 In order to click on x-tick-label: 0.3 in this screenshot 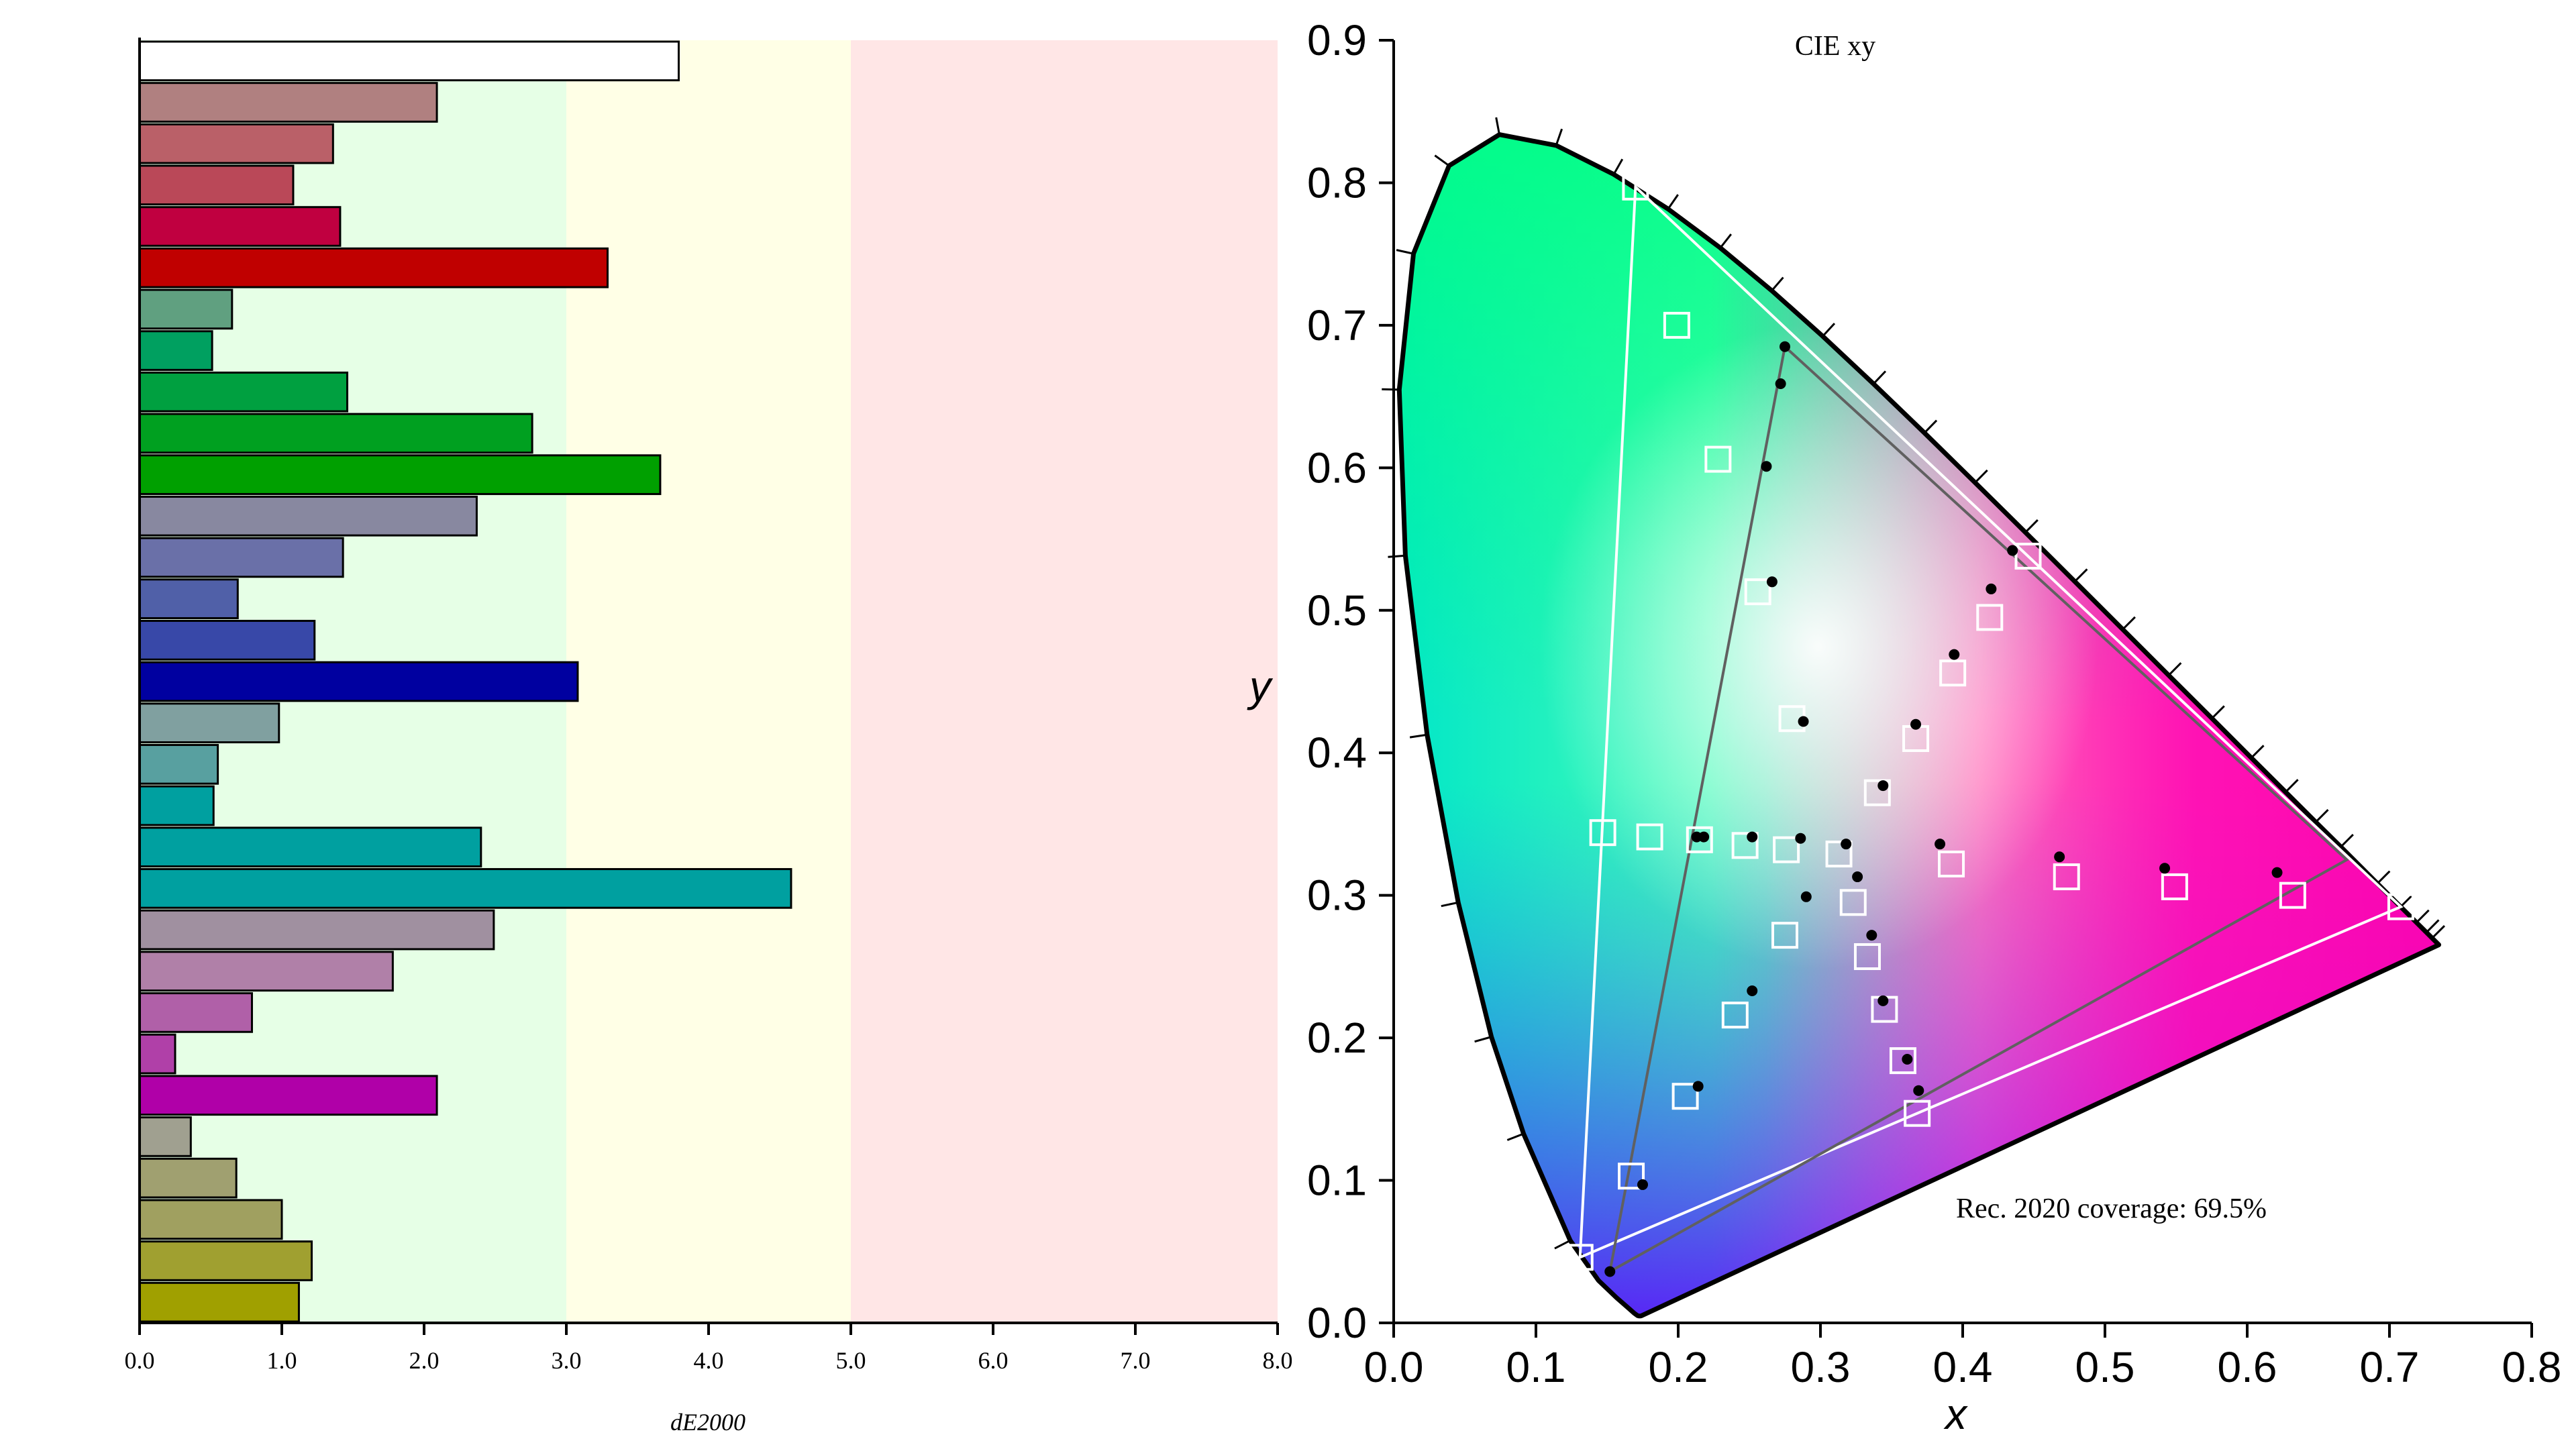, I will do `click(1821, 1367)`.